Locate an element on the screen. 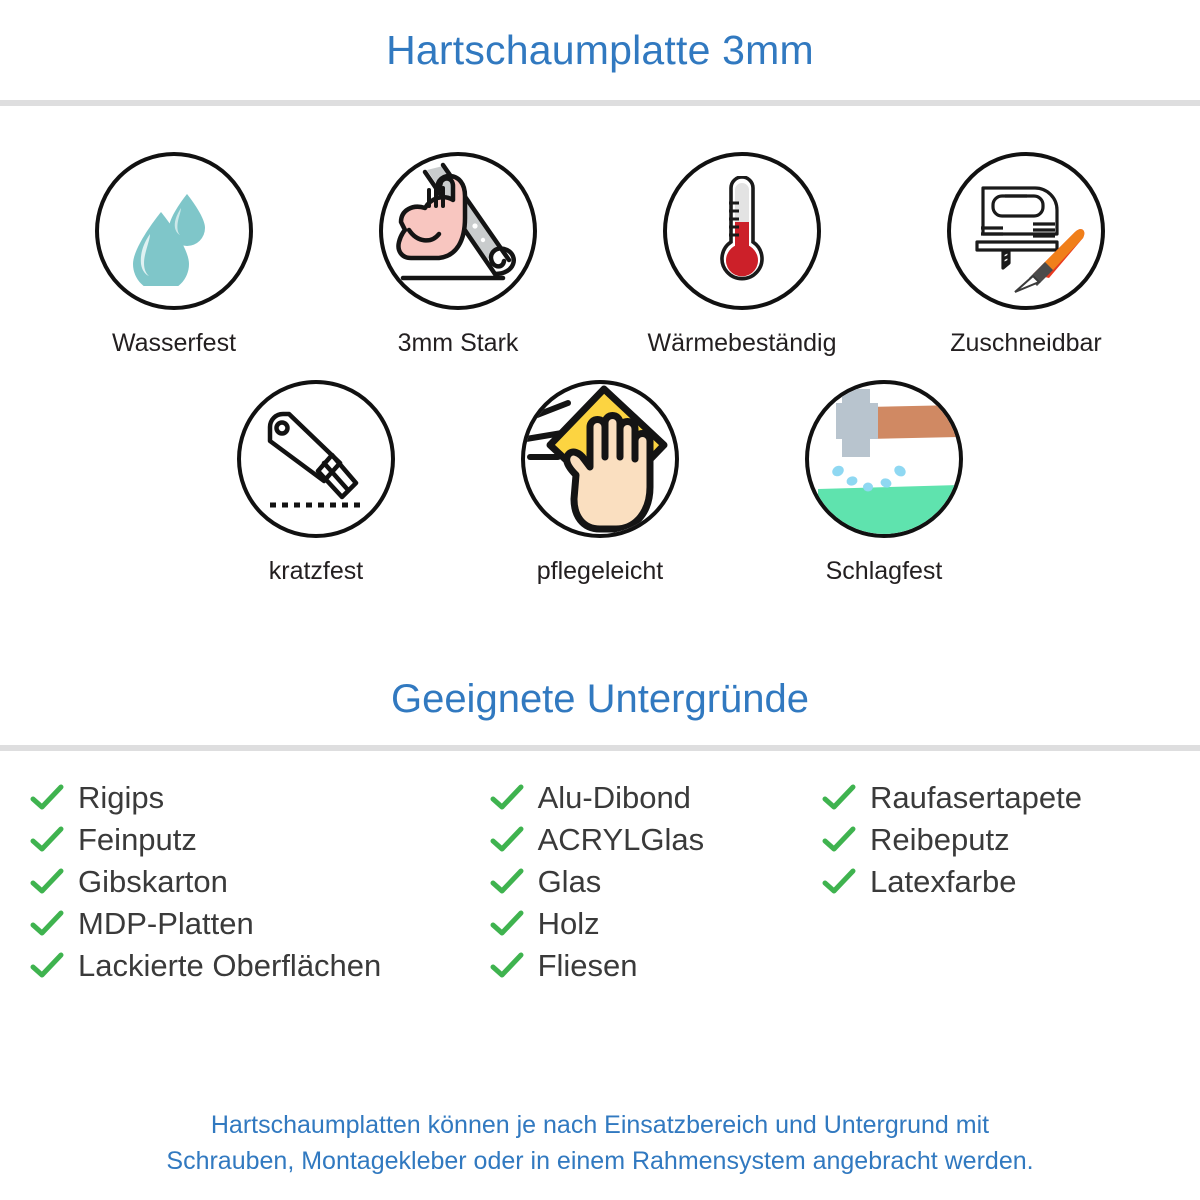  list-item: Holz is located at coordinates (654, 924).